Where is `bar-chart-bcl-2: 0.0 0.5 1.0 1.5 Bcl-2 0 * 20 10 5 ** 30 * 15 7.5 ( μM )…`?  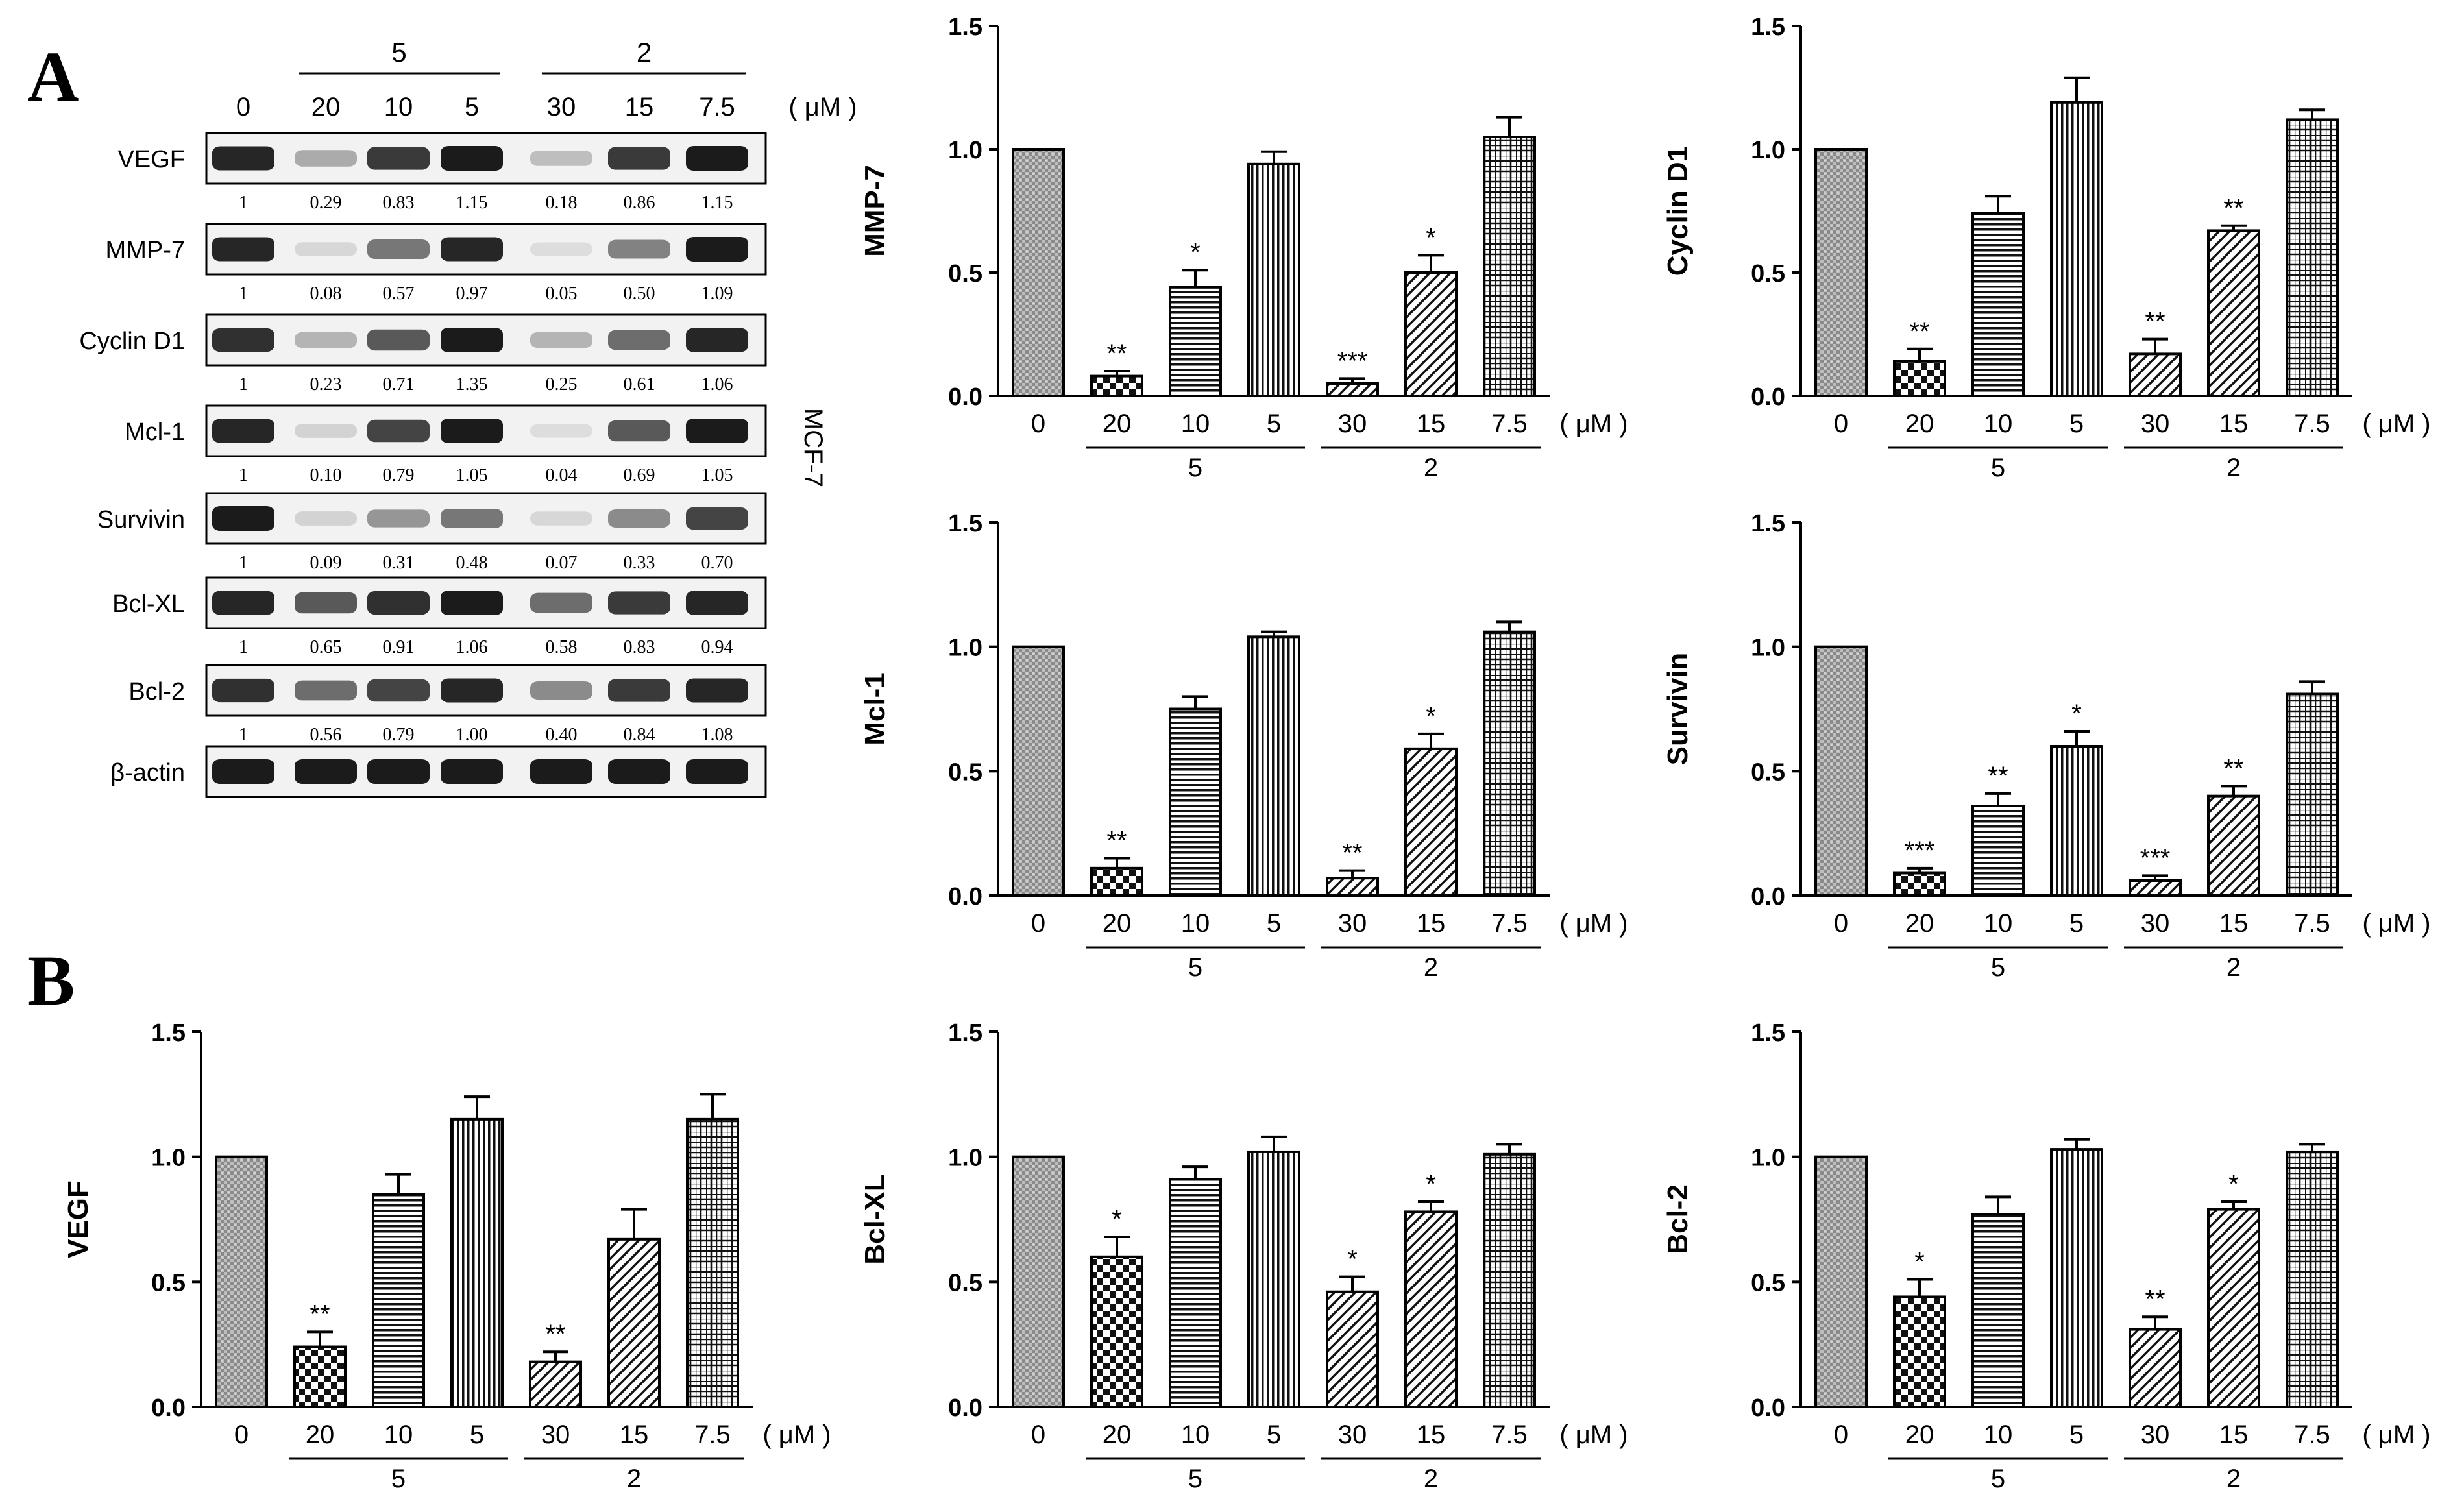 bar-chart-bcl-2: 0.0 0.5 1.0 1.5 Bcl-2 0 * 20 10 5 ** 30 * 15 7.5 ( μM )… is located at coordinates (2047, 1256).